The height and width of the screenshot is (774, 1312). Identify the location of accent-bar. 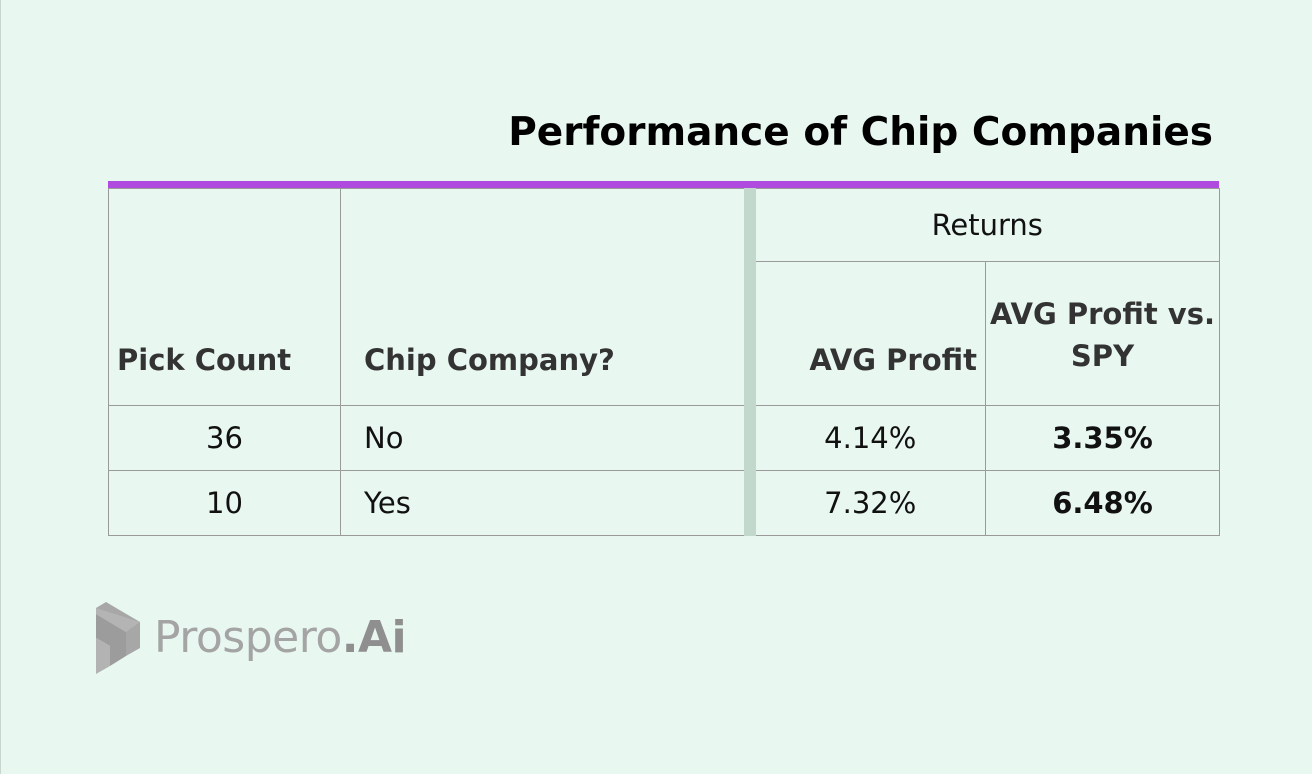
(663, 184).